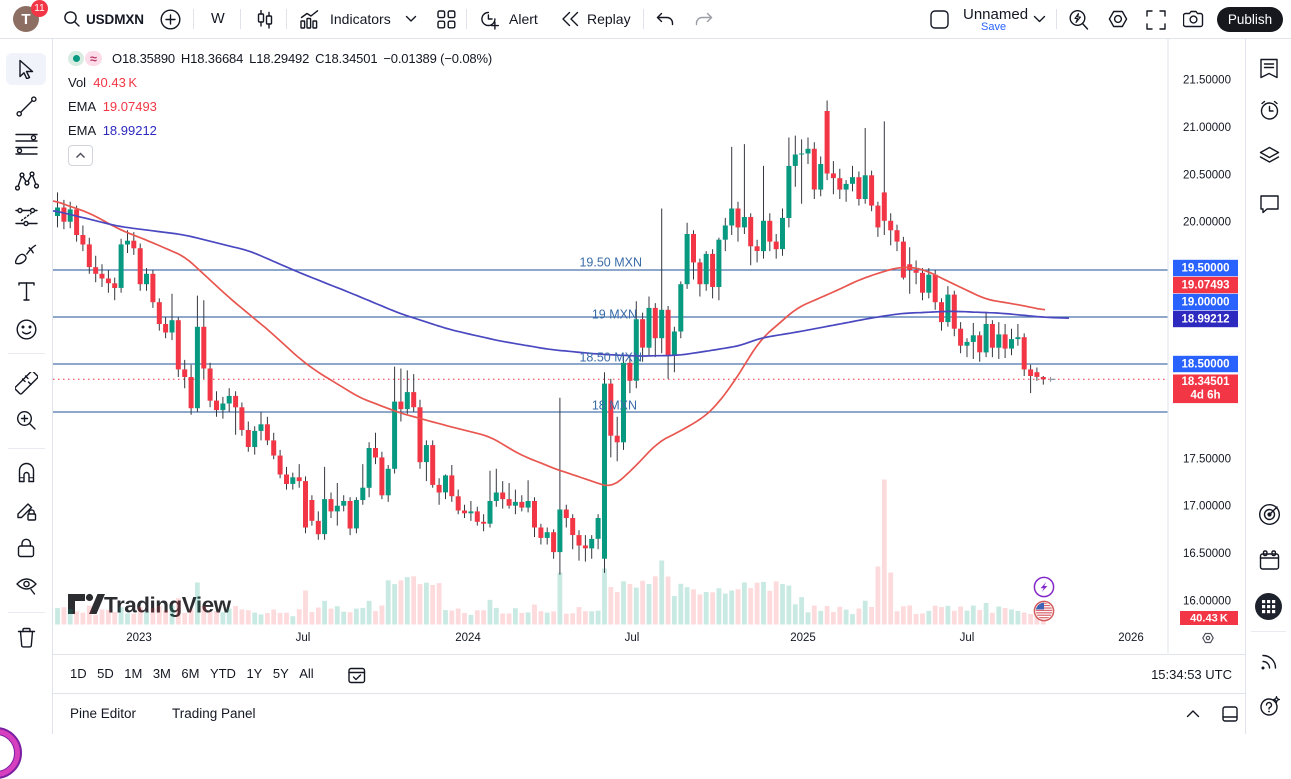 The width and height of the screenshot is (1291, 779). What do you see at coordinates (1207, 223) in the screenshot?
I see `svg-text: 20.00000` at bounding box center [1207, 223].